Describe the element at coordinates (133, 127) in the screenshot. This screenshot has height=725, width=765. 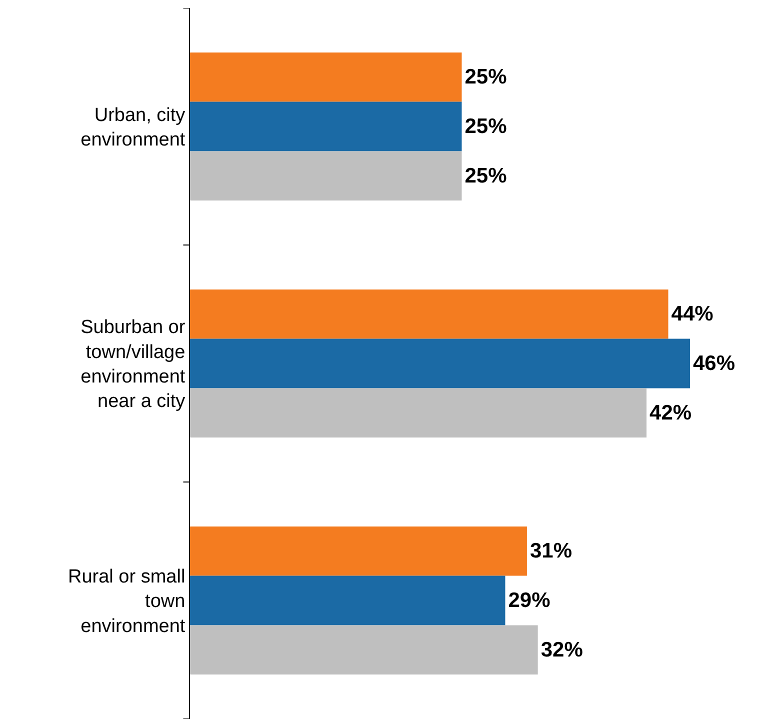
I see `y-tick-label: Urban, city environment` at that location.